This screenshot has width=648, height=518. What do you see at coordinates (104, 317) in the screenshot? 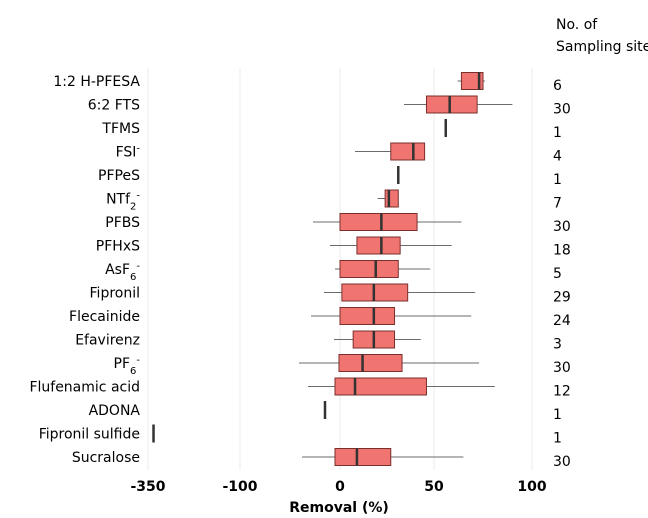
I see `category-label: Flecainide` at bounding box center [104, 317].